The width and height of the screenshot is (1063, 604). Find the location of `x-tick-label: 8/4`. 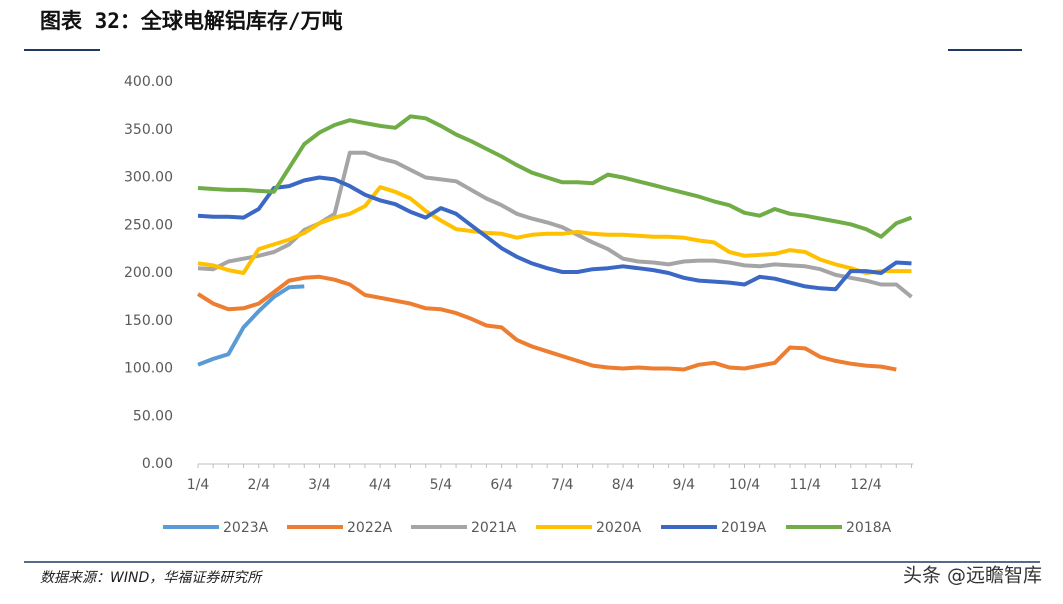

x-tick-label: 8/4 is located at coordinates (623, 485).